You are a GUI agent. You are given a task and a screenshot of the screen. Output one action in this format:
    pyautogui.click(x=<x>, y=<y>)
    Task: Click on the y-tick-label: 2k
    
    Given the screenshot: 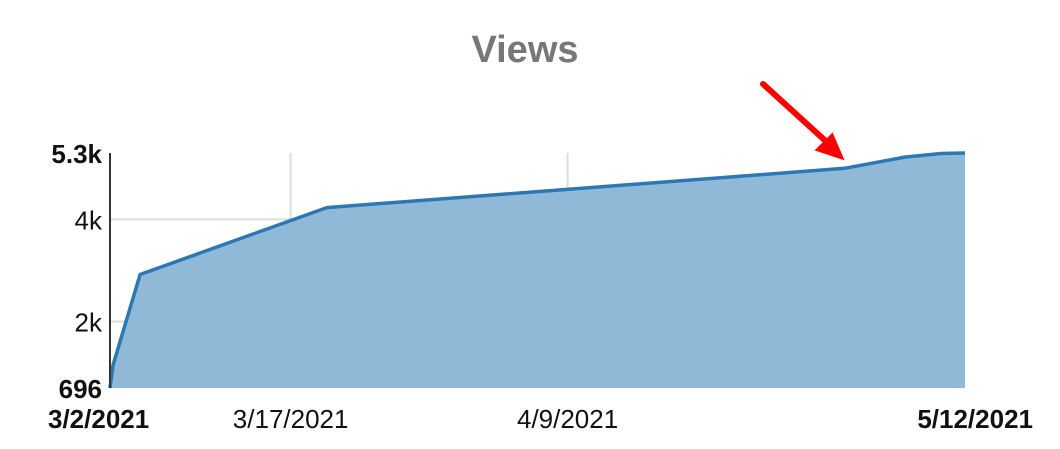 What is the action you would take?
    pyautogui.click(x=89, y=322)
    